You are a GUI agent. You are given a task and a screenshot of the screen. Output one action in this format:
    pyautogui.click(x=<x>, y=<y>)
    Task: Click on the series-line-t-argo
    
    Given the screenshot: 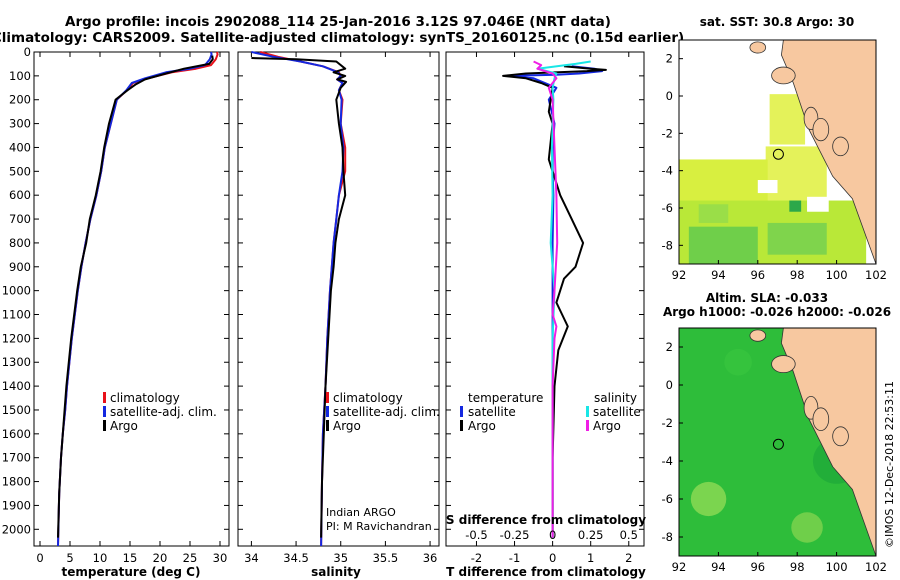 What is the action you would take?
    pyautogui.click(x=554, y=301)
    